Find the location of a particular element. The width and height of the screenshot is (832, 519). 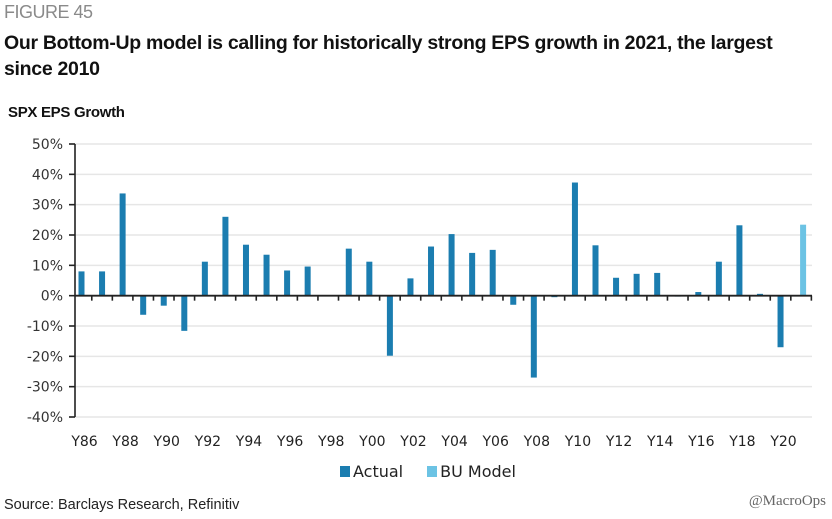

x-tick-label: Y20 is located at coordinates (782, 442).